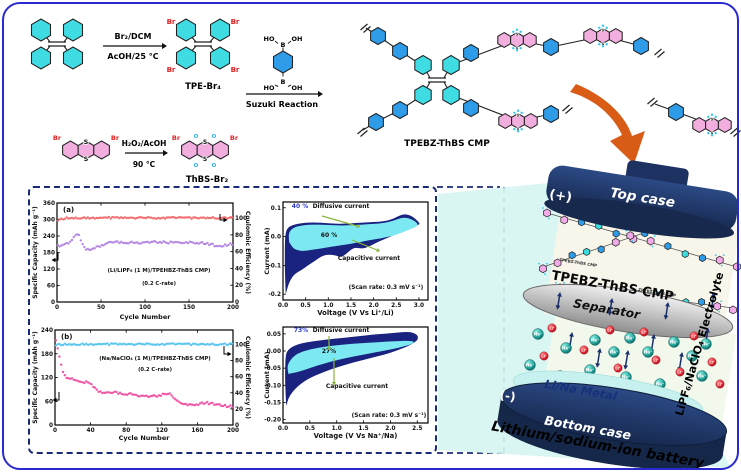  Describe the element at coordinates (355, 313) in the screenshot. I see `svg-text: Voltage (V Vs Li⁺/Li)` at that location.